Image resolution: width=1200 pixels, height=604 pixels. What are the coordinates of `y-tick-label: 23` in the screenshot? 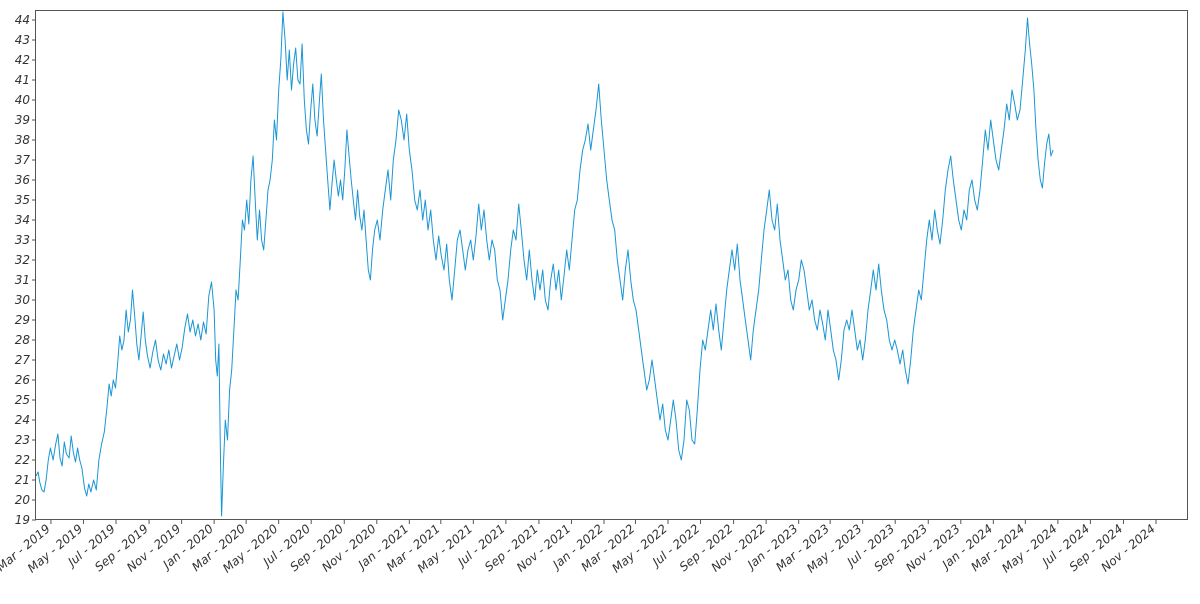 It's located at (22, 440).